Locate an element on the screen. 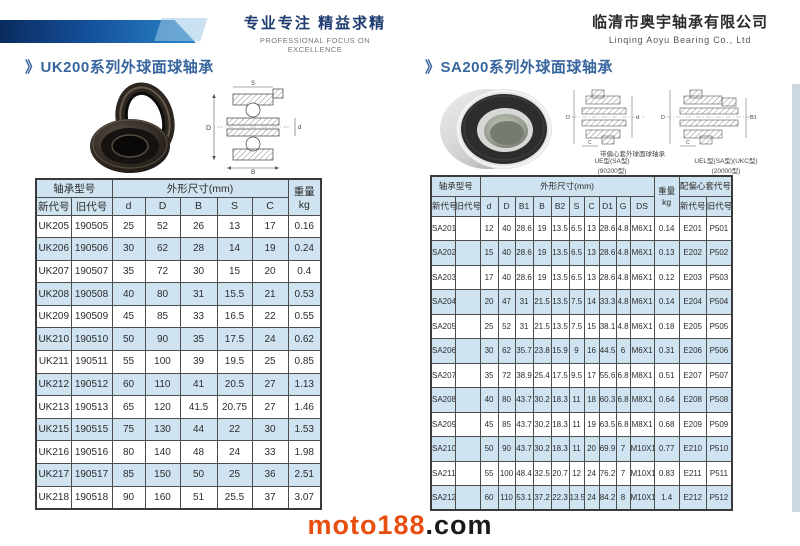 This screenshot has width=800, height=546. table-cell: 11 is located at coordinates (576, 424).